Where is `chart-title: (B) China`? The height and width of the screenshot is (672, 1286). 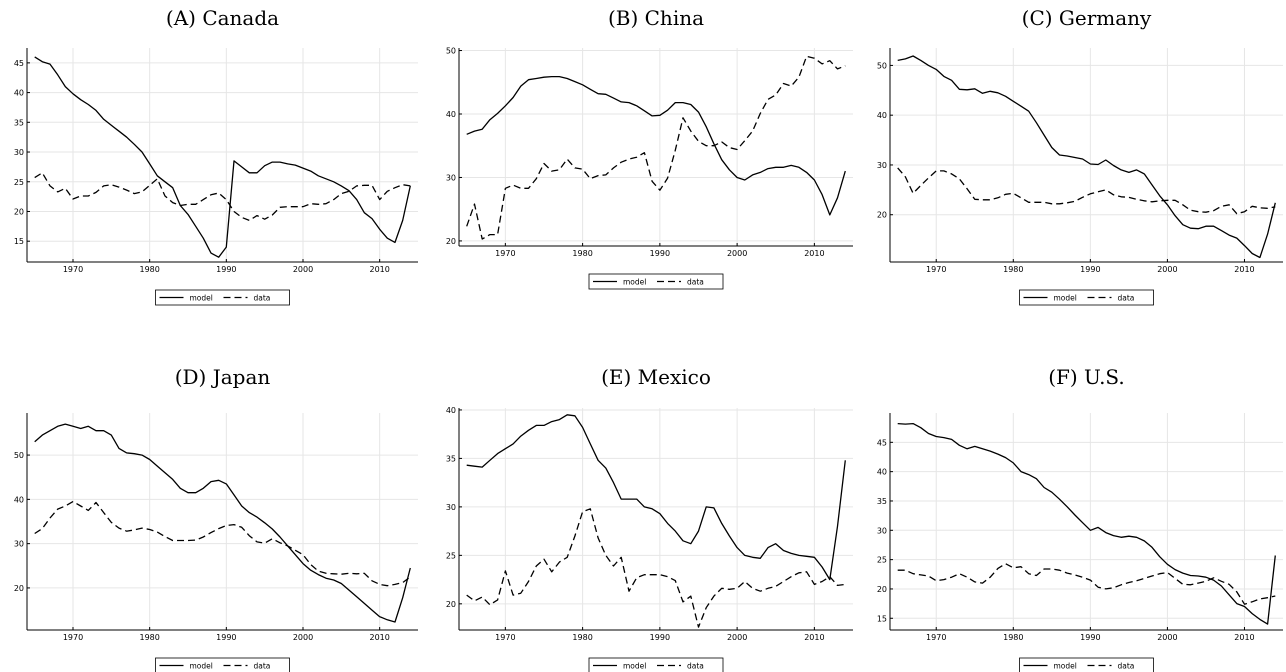
chart-title: (B) China is located at coordinates (656, 18).